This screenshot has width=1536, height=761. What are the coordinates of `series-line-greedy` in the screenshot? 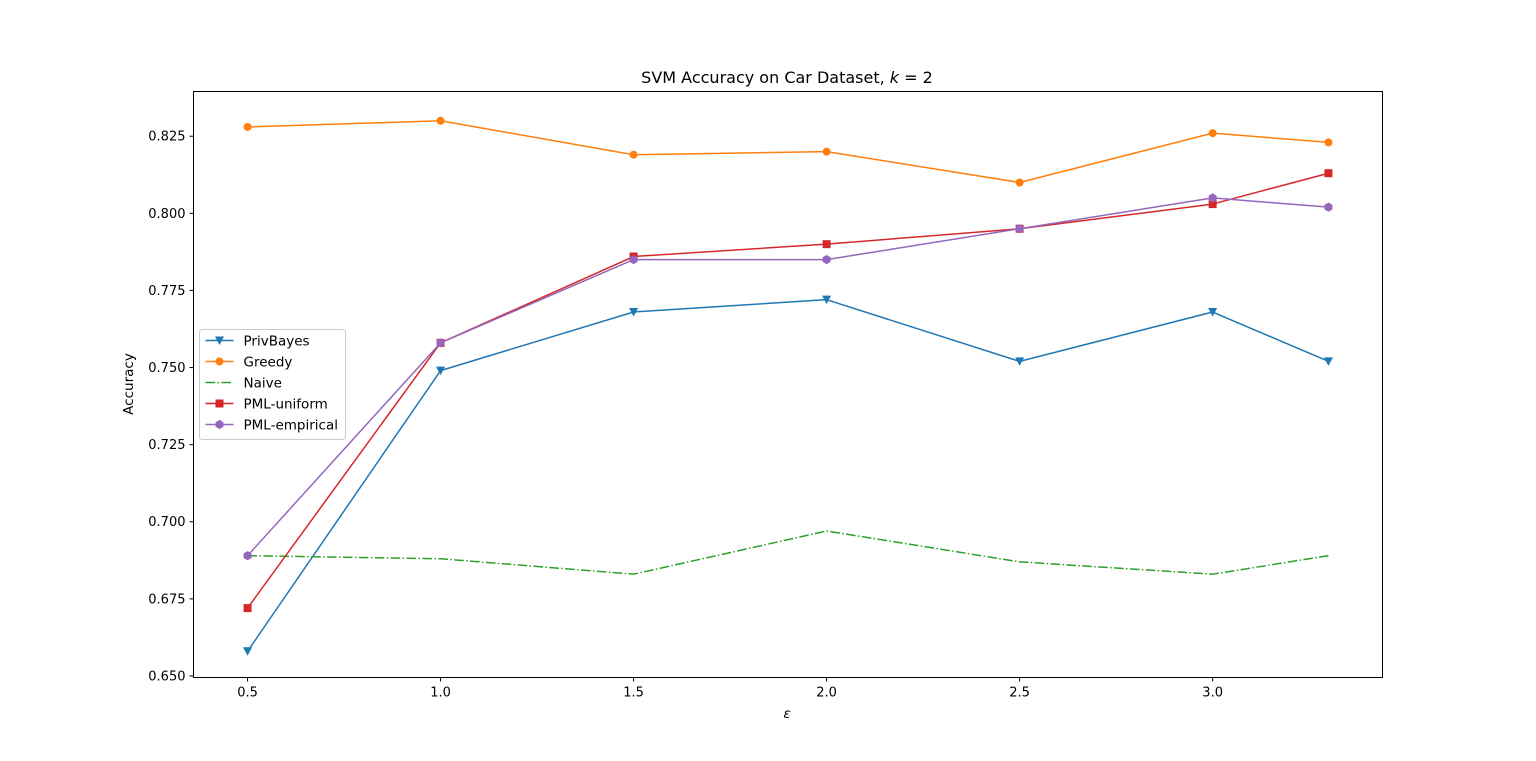 It's located at (788, 152).